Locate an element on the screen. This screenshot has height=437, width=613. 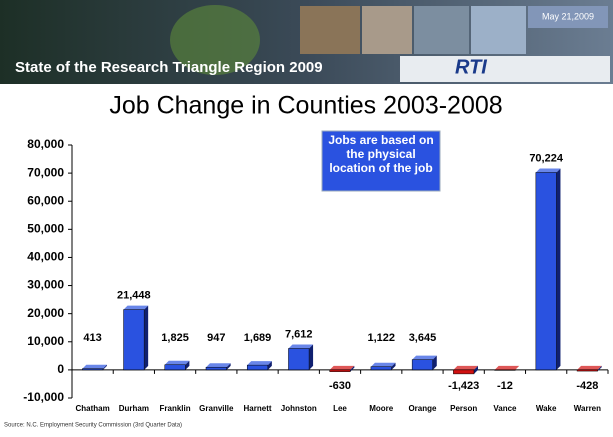
value-label: 7,612 is located at coordinates (299, 334).